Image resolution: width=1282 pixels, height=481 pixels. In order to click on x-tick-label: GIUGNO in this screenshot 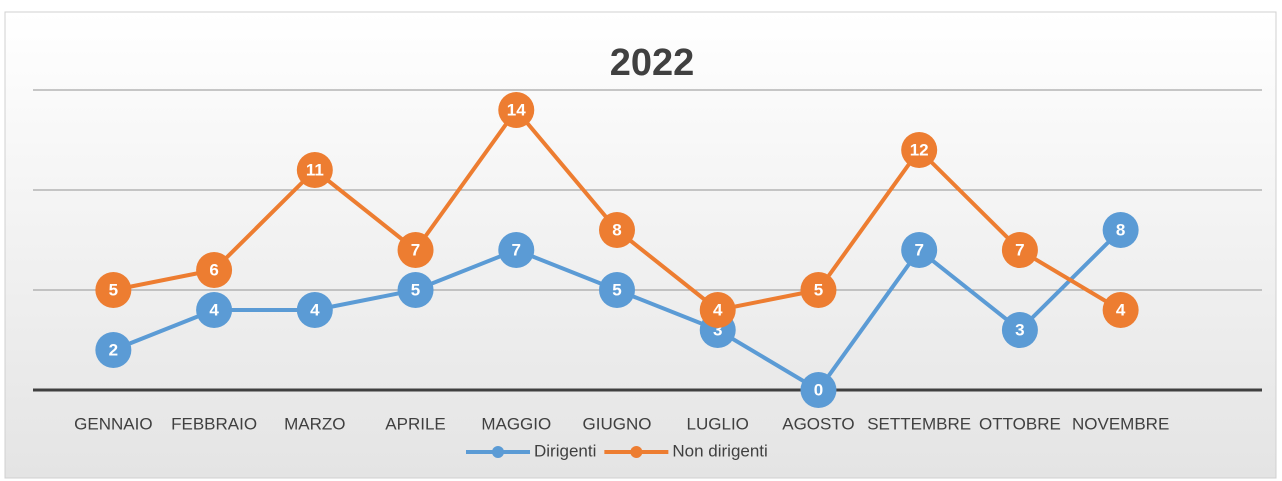, I will do `click(617, 423)`.